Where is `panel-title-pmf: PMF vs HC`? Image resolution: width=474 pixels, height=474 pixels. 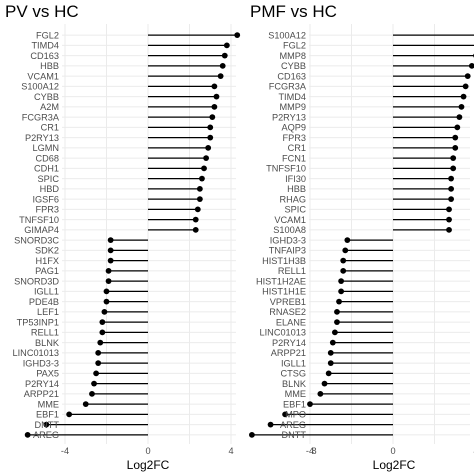 panel-title-pmf: PMF vs HC is located at coordinates (293, 11).